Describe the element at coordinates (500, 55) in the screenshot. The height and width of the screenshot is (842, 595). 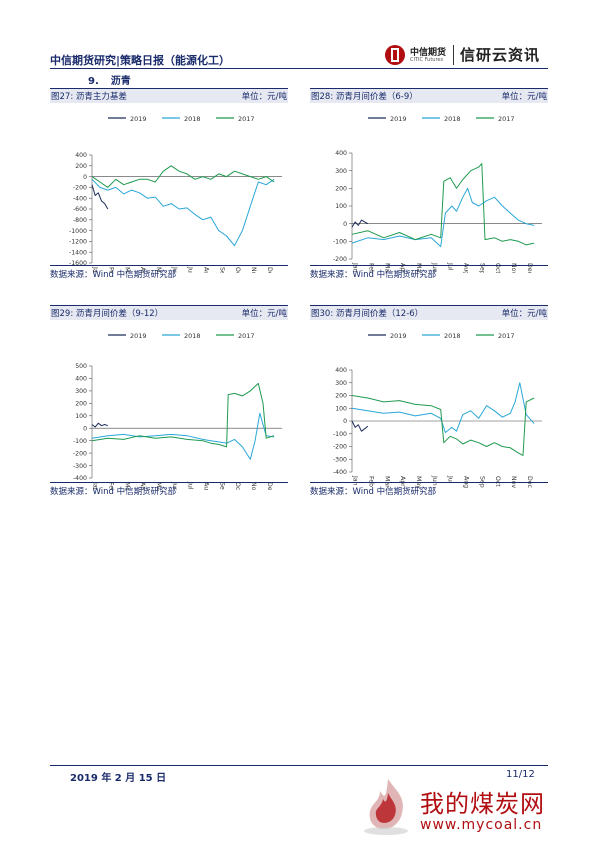
I see `brand-name: 信研云资讯` at that location.